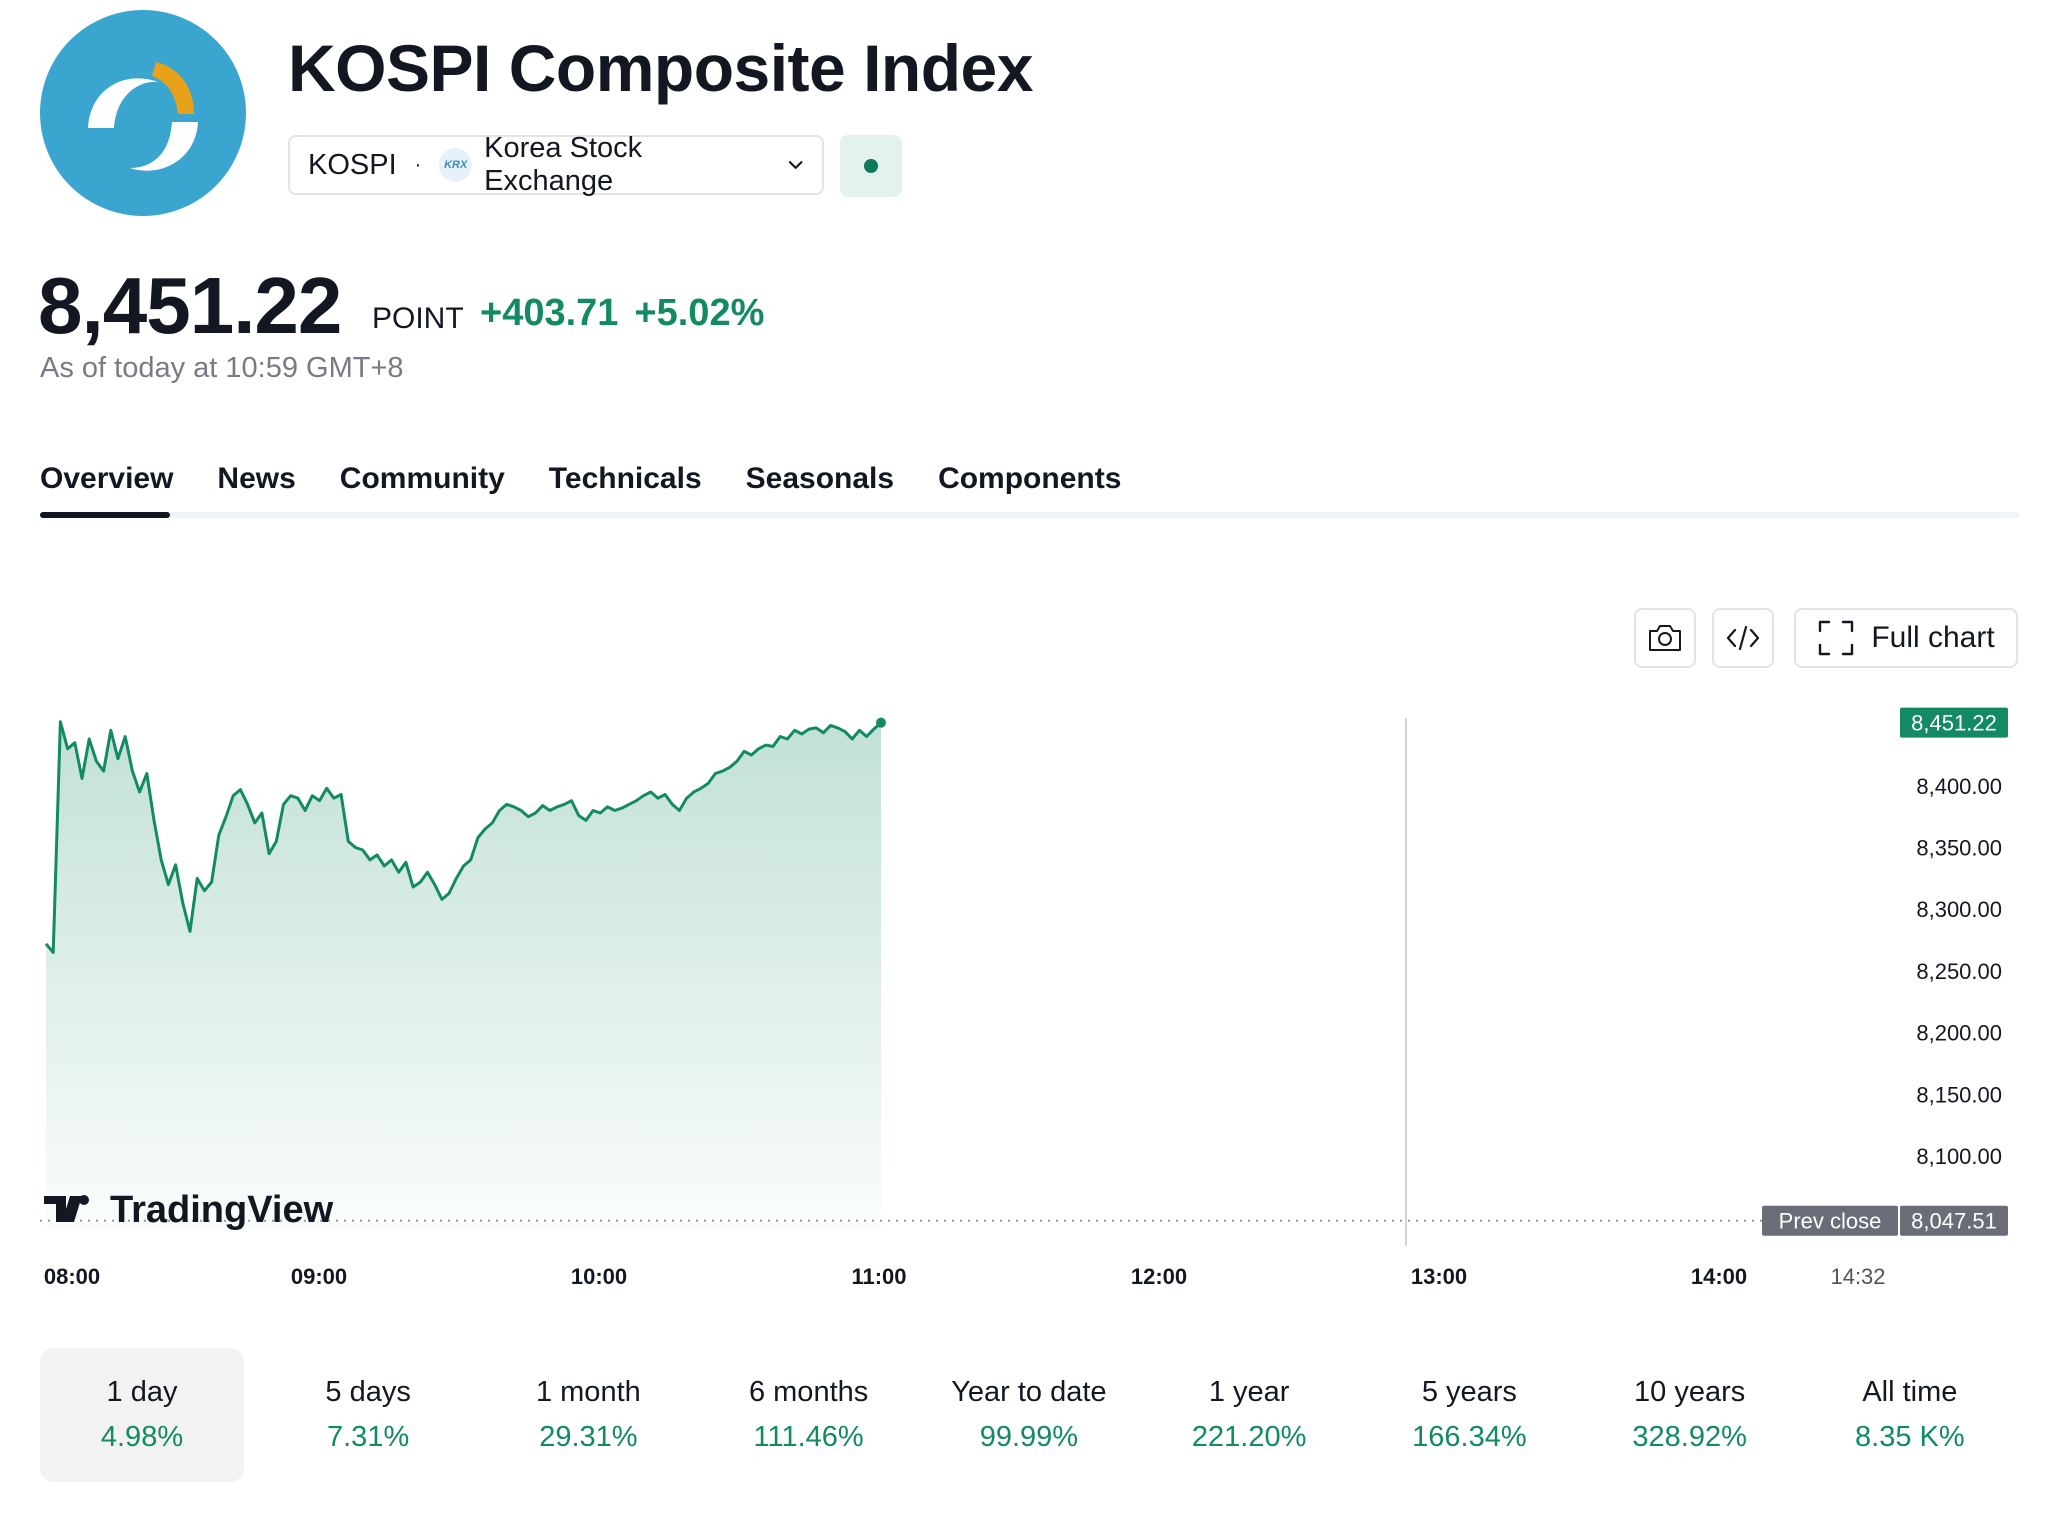 This screenshot has height=1513, width=2048. What do you see at coordinates (222, 1210) in the screenshot?
I see `tradingview-watermark: TradingView` at bounding box center [222, 1210].